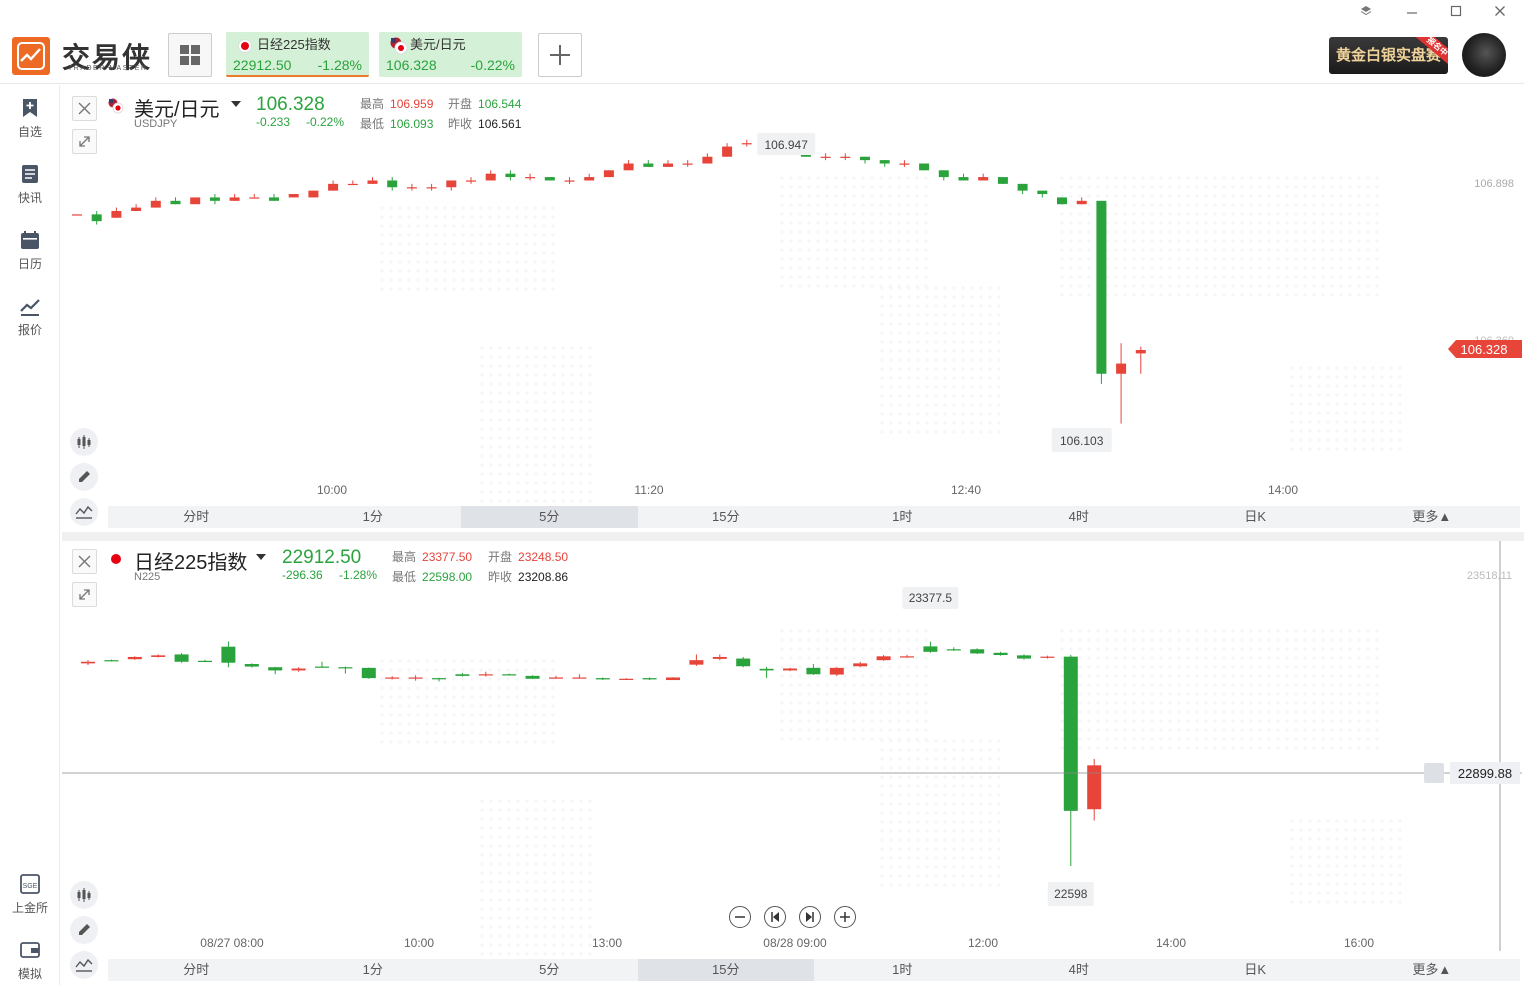  I want to click on sidebar-item-calendar: 日历, so click(30, 256).